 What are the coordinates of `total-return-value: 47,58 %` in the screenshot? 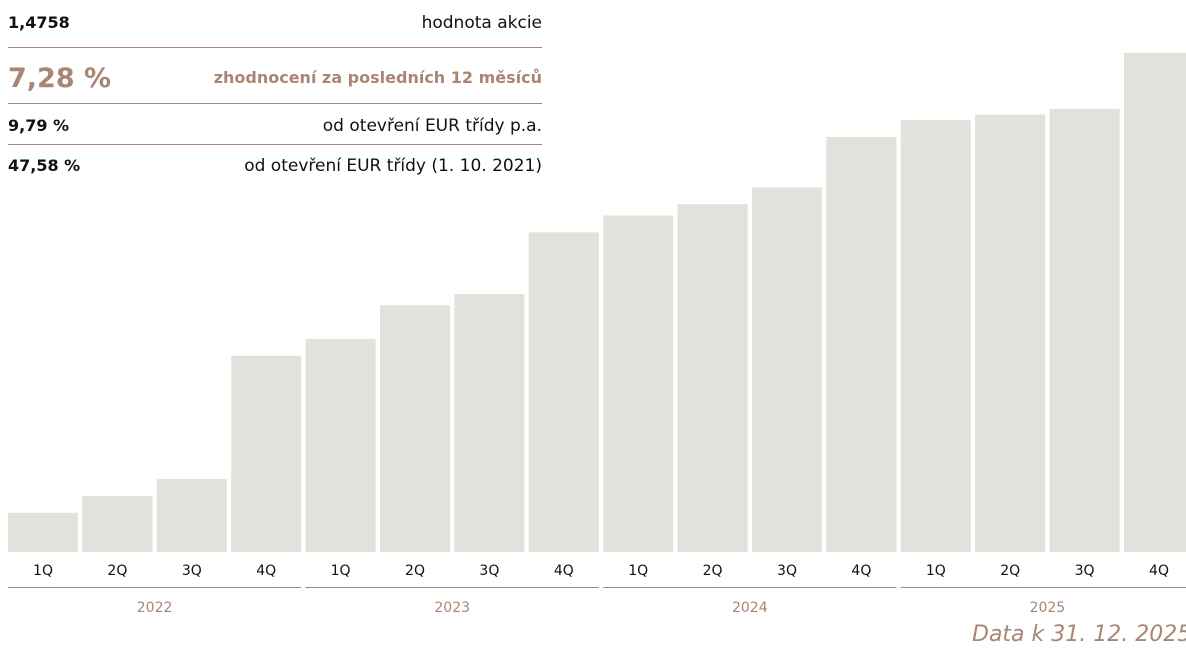 It's located at (44, 165).